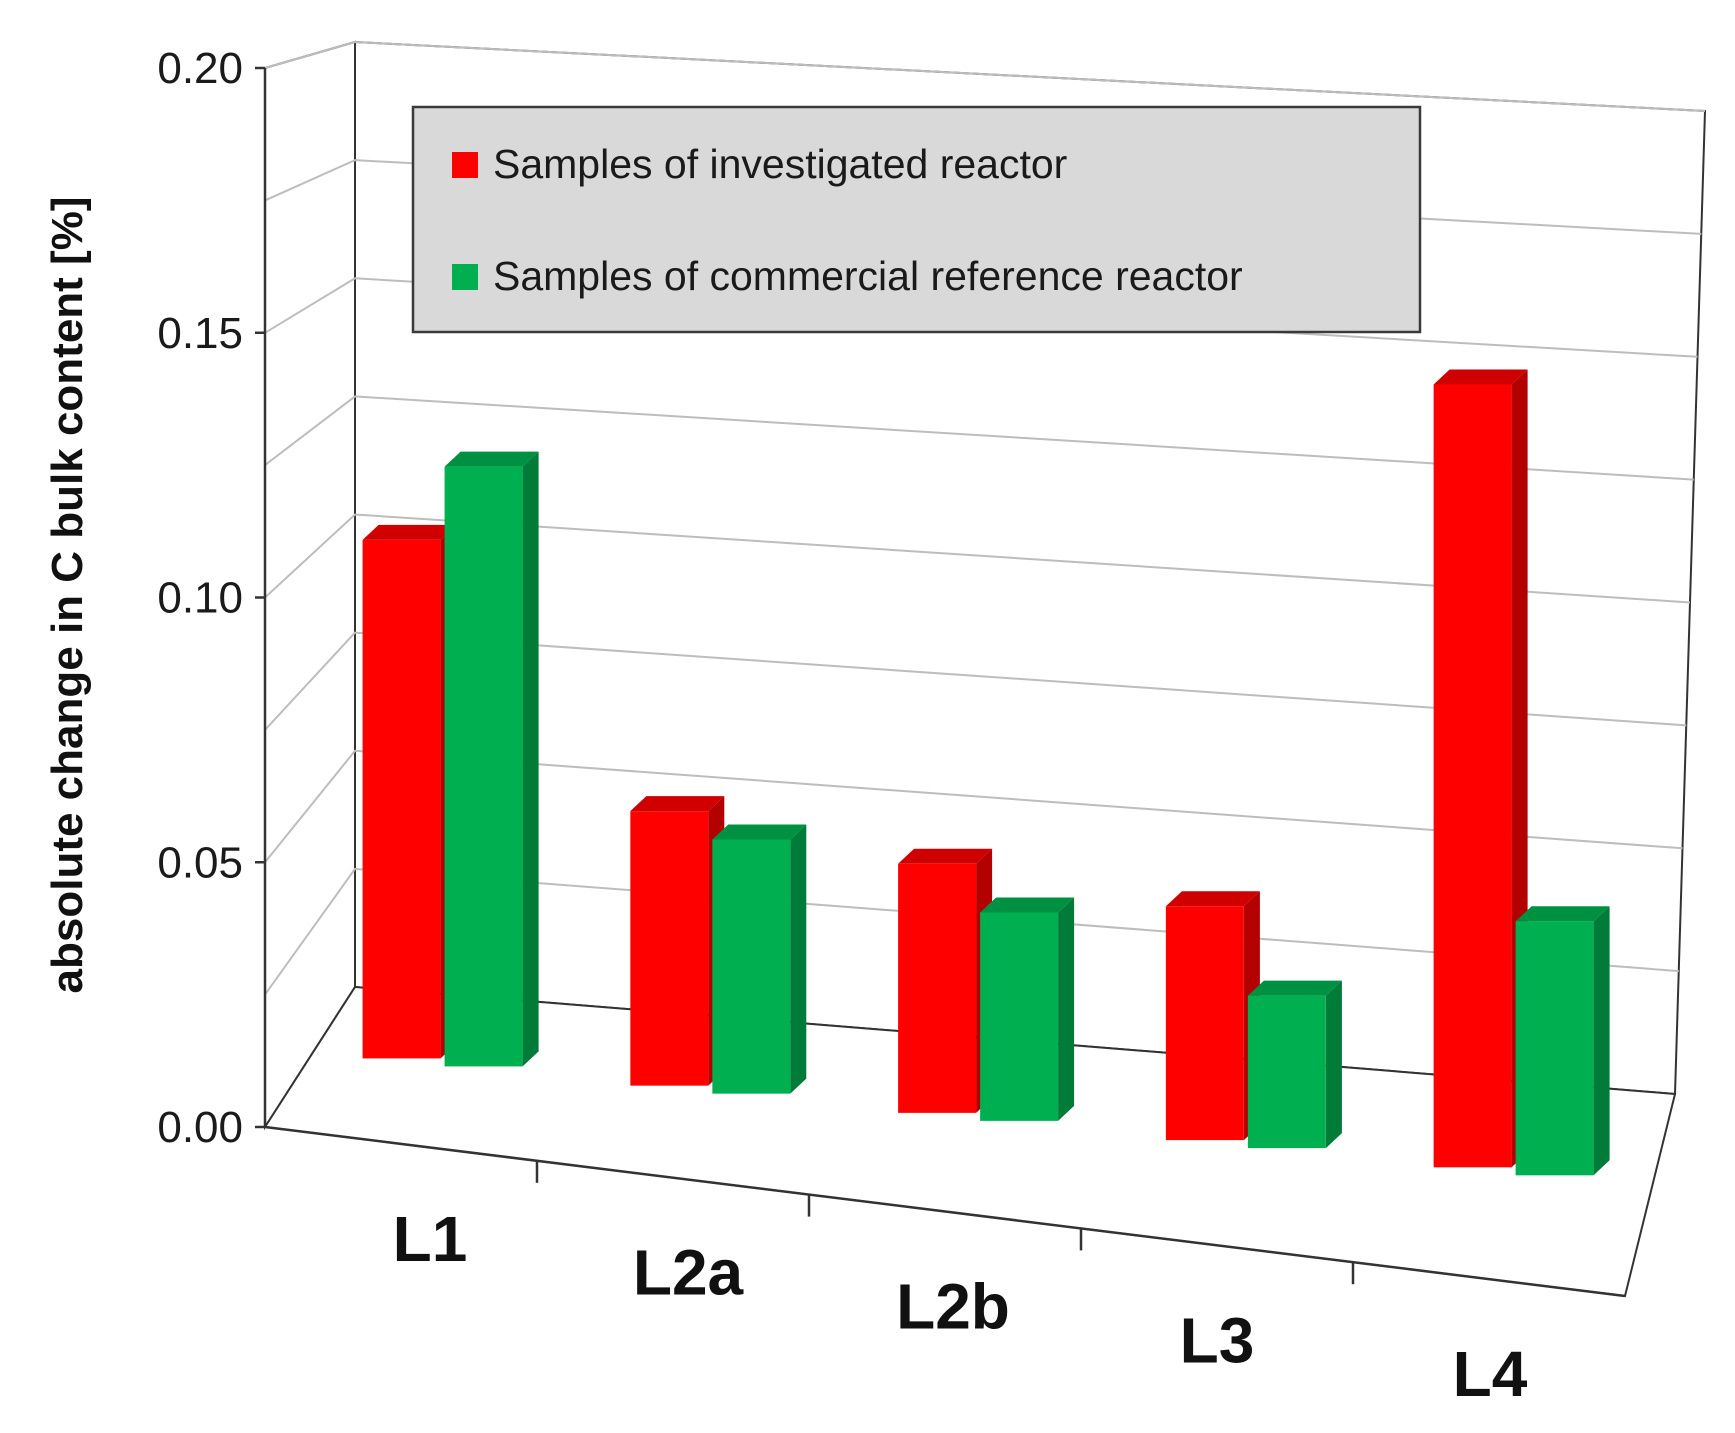 Image resolution: width=1735 pixels, height=1433 pixels. I want to click on legend-swatch-commercial, so click(465, 277).